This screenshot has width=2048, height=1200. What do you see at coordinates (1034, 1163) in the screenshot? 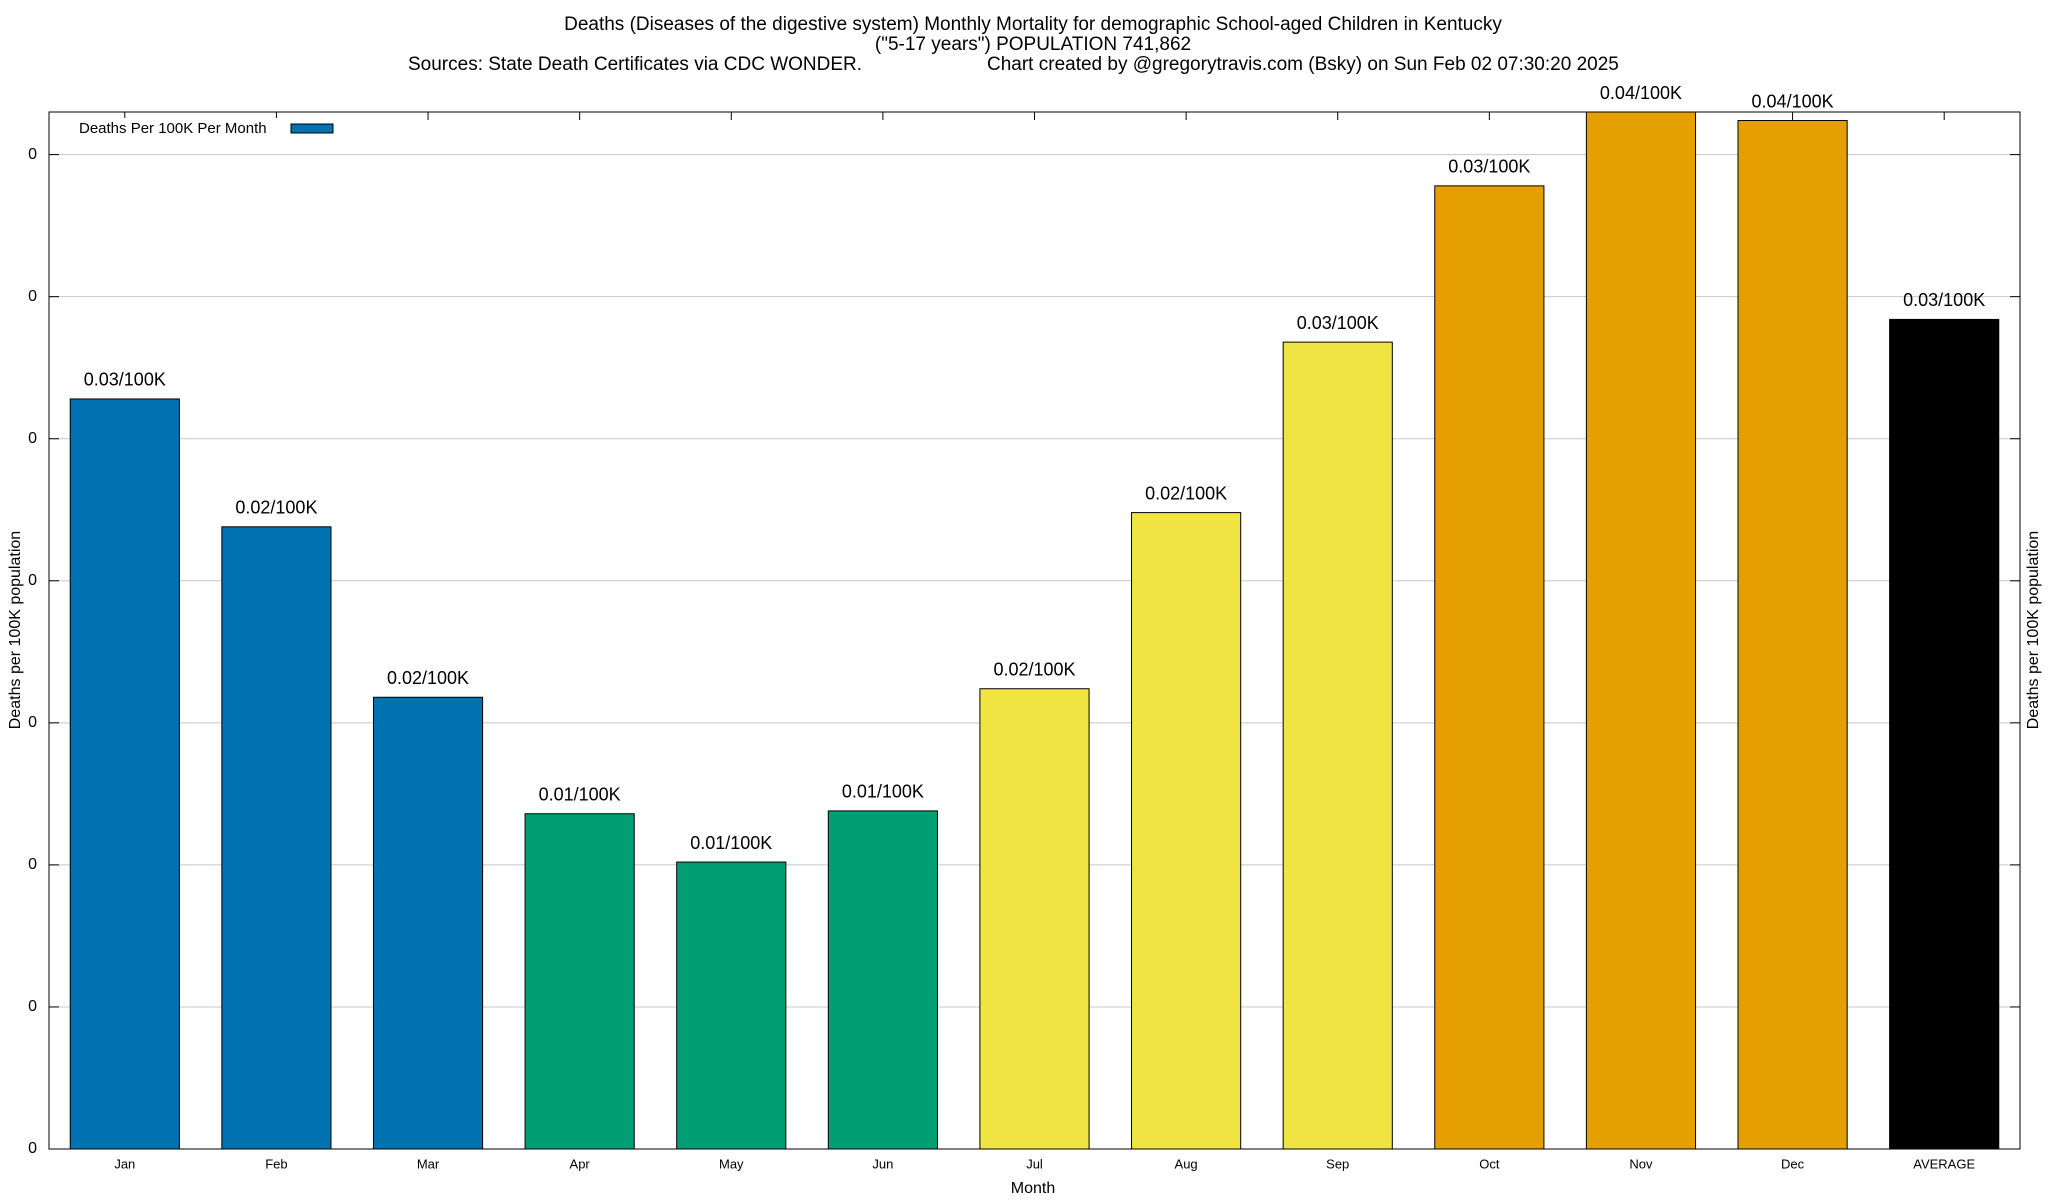
I see `x-tick-label: Jul` at bounding box center [1034, 1163].